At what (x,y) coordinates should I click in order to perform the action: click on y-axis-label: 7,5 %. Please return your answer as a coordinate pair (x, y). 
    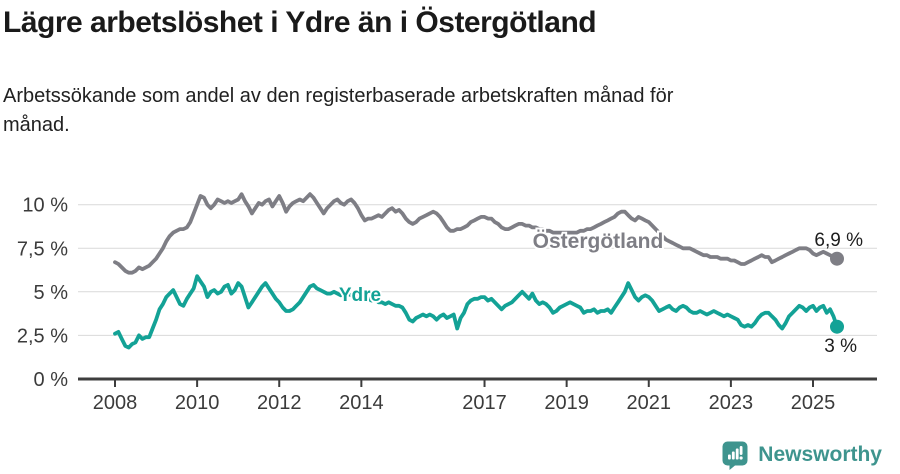
    Looking at the image, I should click on (42, 249).